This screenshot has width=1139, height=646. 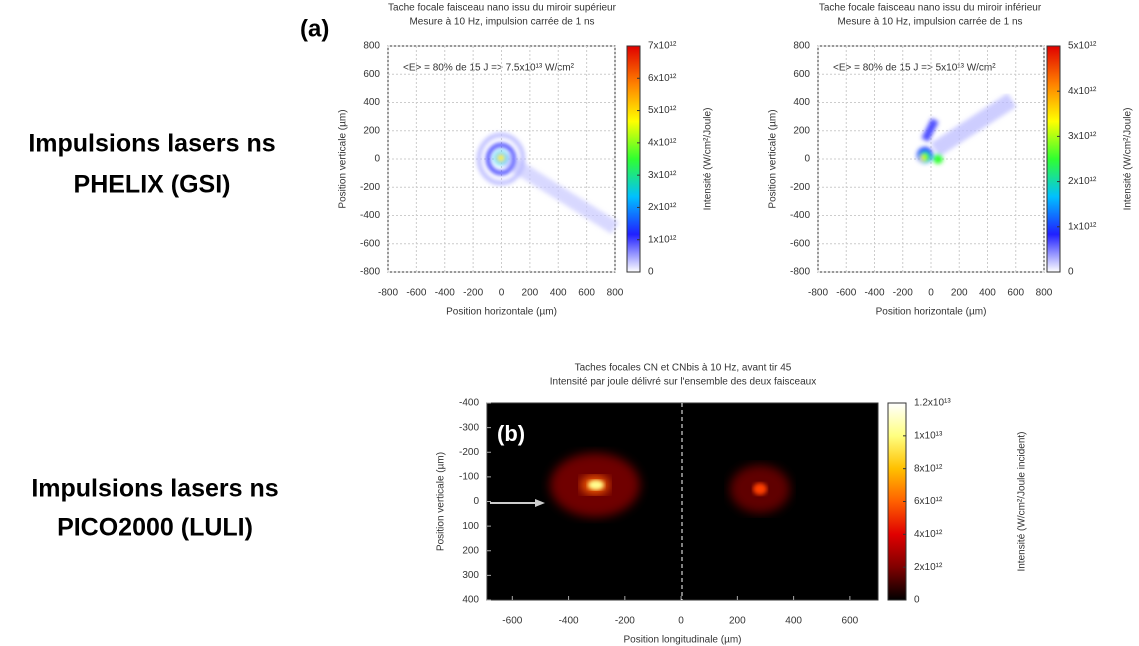 What do you see at coordinates (470, 526) in the screenshot?
I see `y-tick-label: 100` at bounding box center [470, 526].